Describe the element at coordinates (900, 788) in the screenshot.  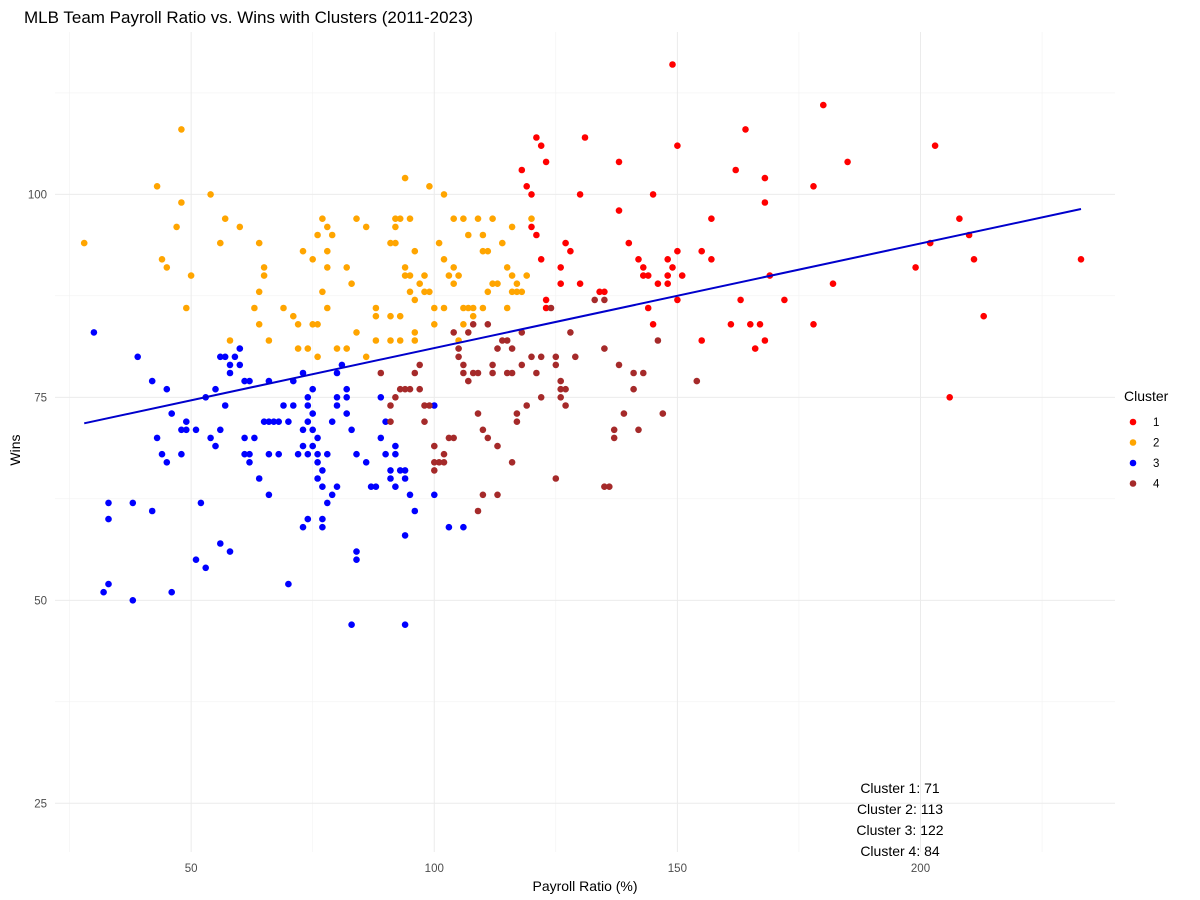
I see `cluster-count-line: Cluster 1: 71` at that location.